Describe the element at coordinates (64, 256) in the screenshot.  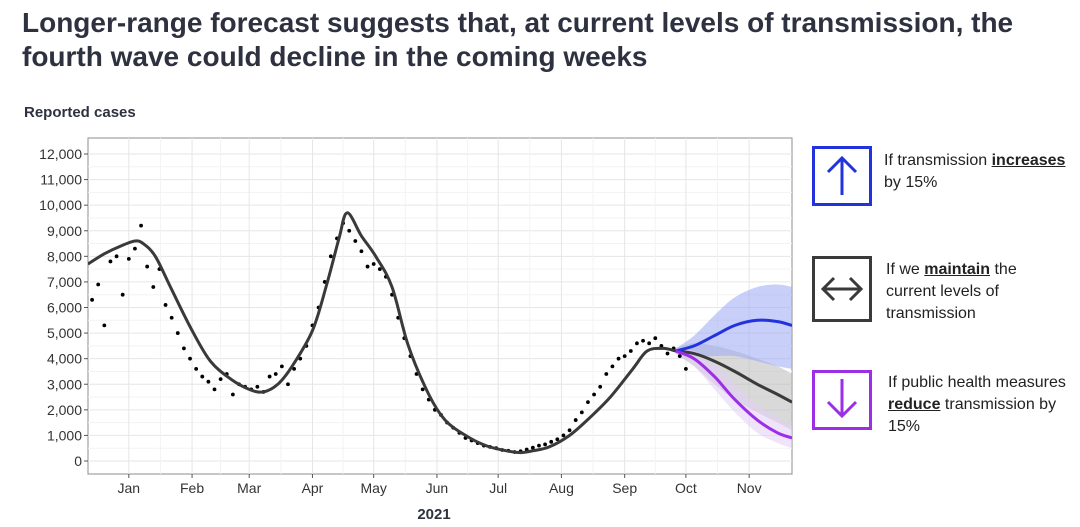
I see `y-tick-label: 8,000` at that location.